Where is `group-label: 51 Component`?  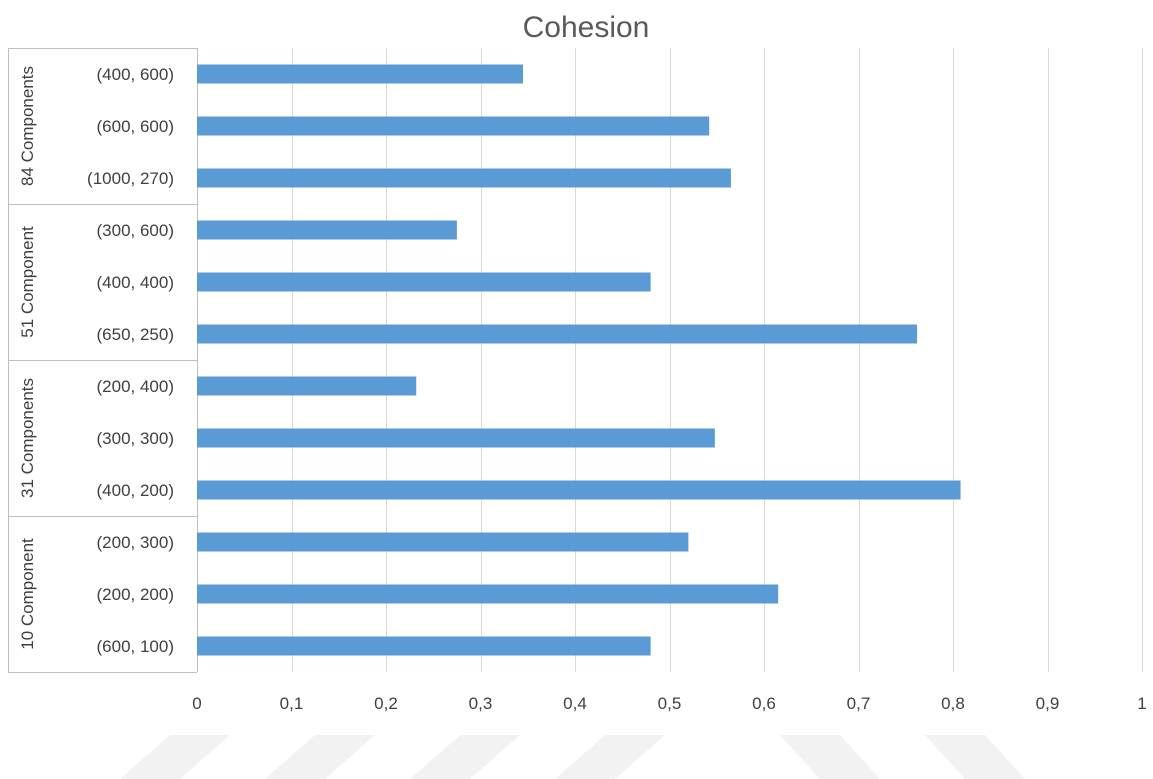
group-label: 51 Component is located at coordinates (27, 282).